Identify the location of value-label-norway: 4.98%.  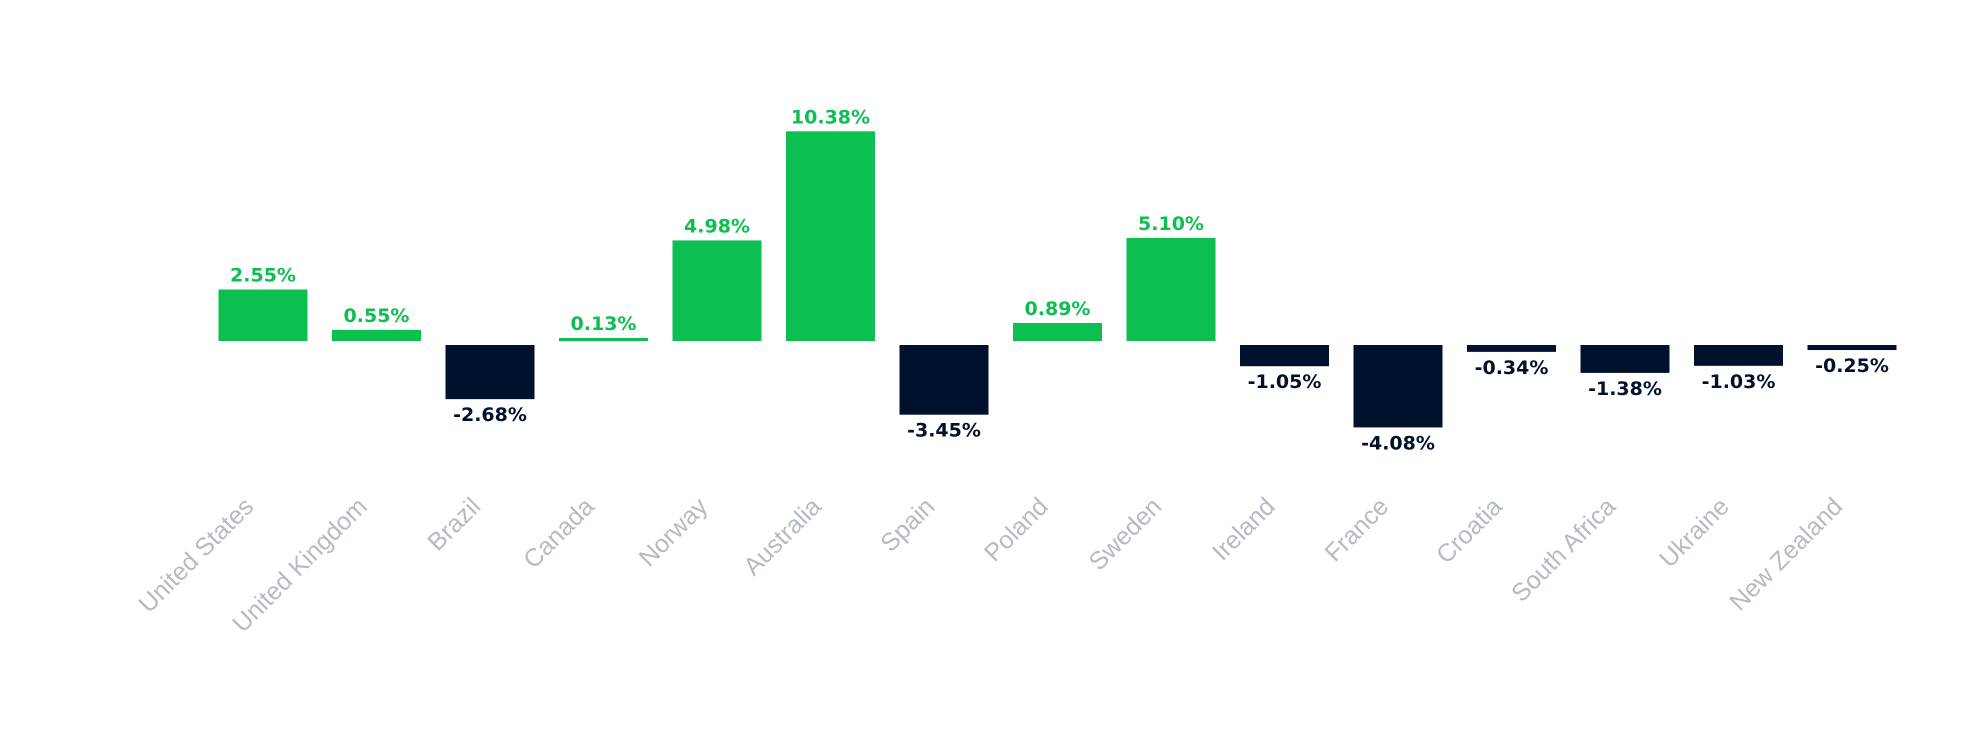
(717, 226).